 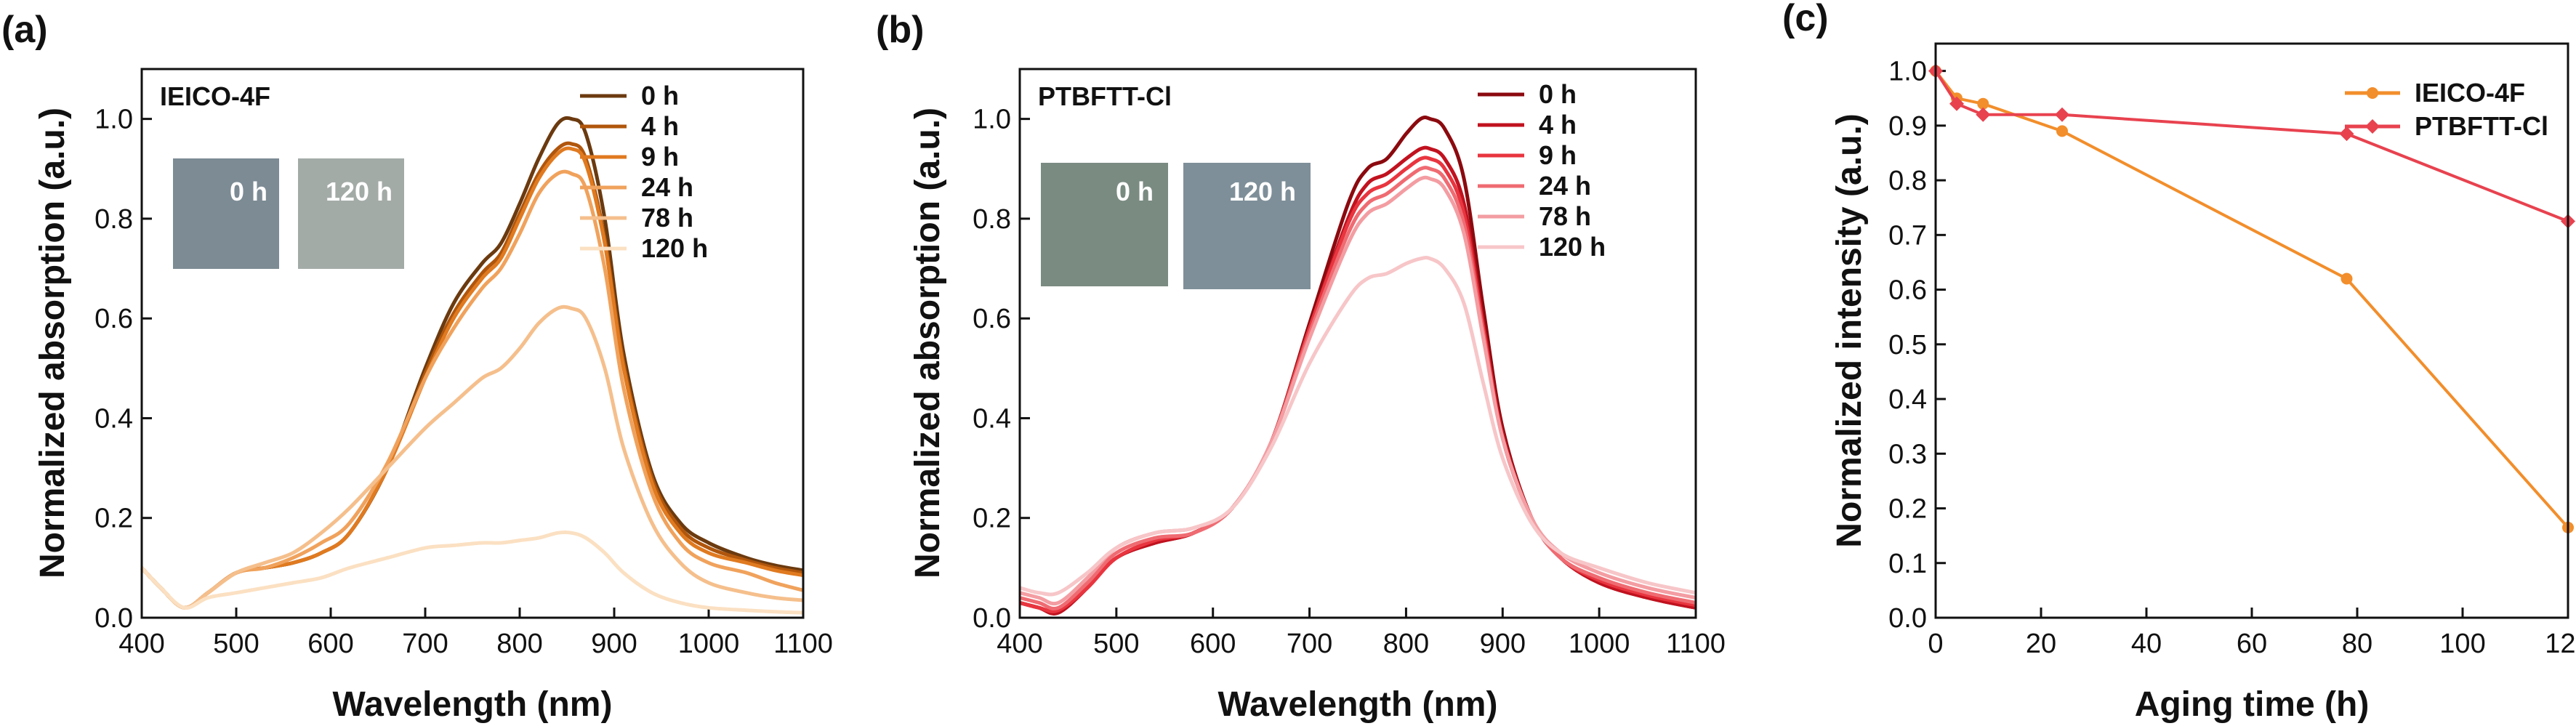 I want to click on y-tick-label: 0.3, so click(x=1907, y=454).